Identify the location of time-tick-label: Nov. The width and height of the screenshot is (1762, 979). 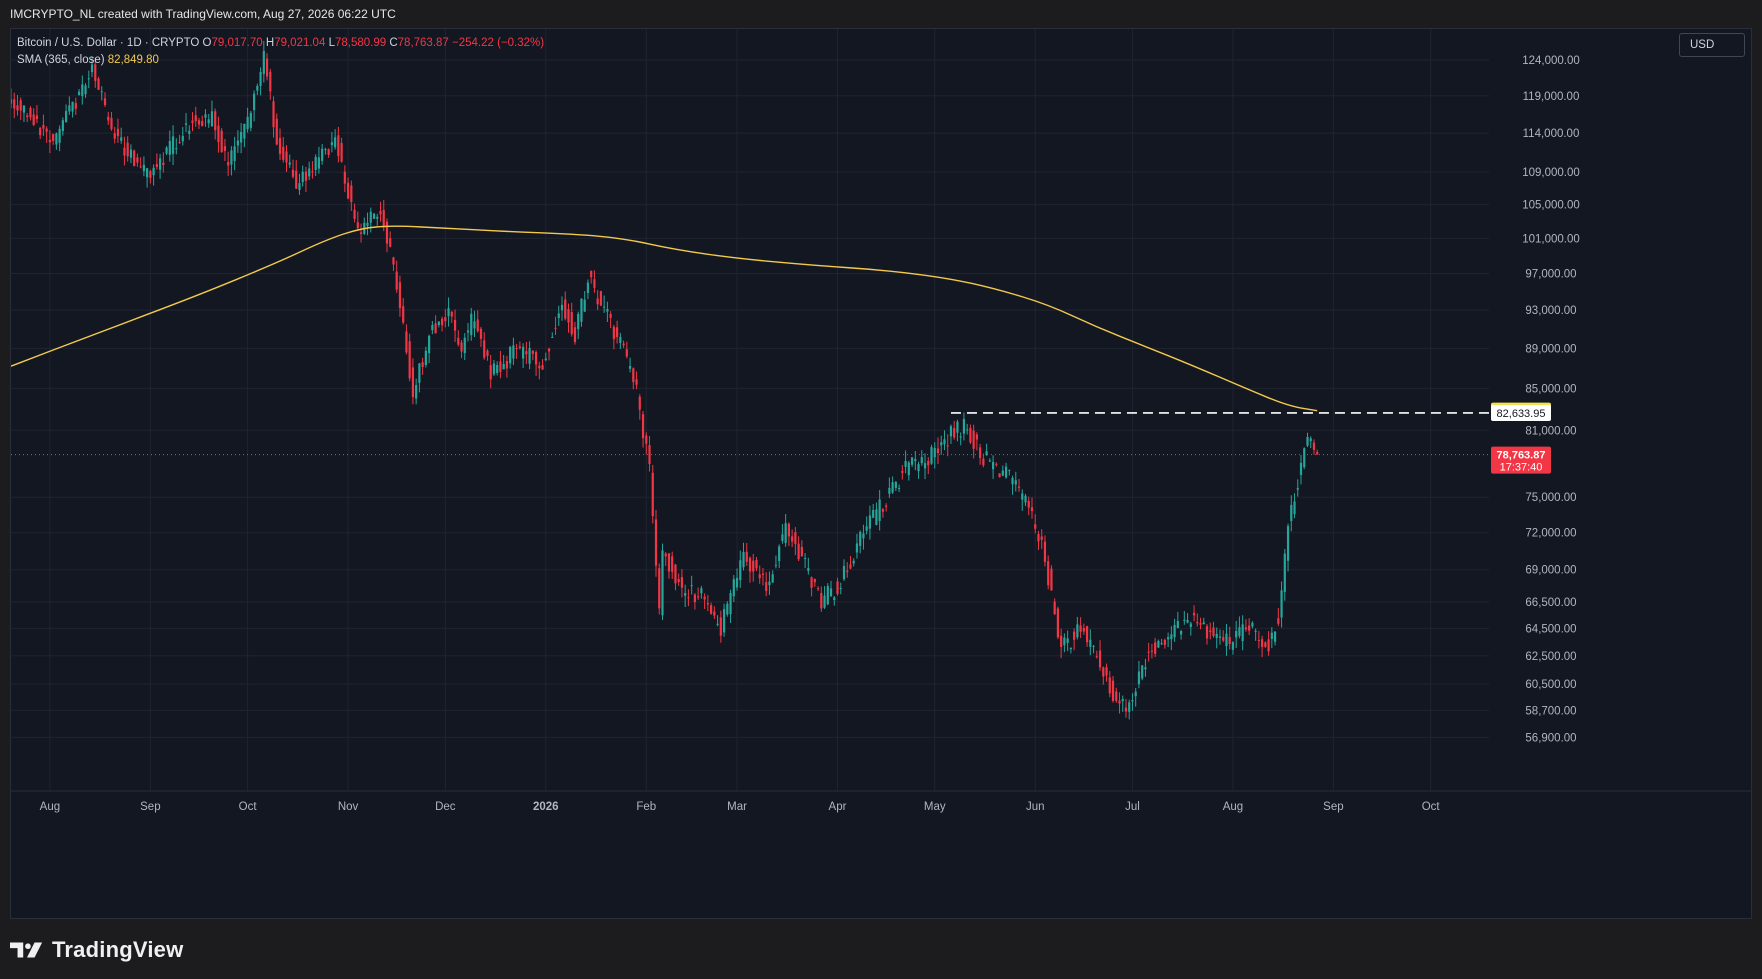
(348, 807).